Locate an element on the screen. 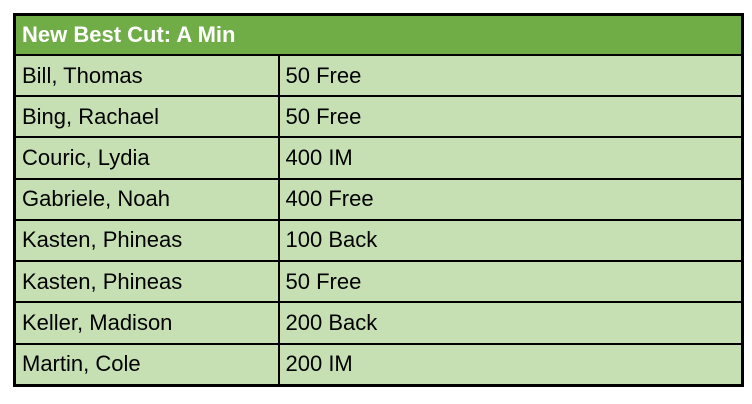 This screenshot has height=404, width=752. table-row: Gabriele, Noah 400 Free is located at coordinates (378, 199).